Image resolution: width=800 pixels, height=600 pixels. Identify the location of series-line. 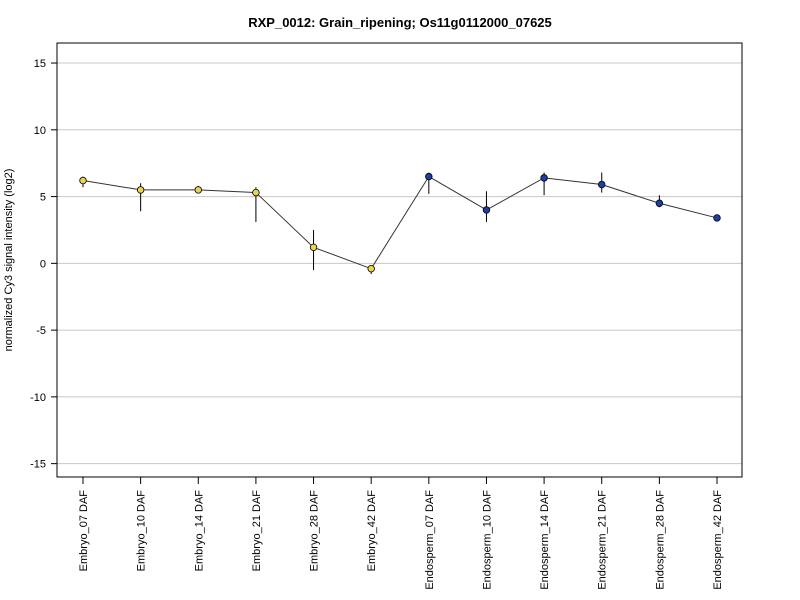
(400, 222).